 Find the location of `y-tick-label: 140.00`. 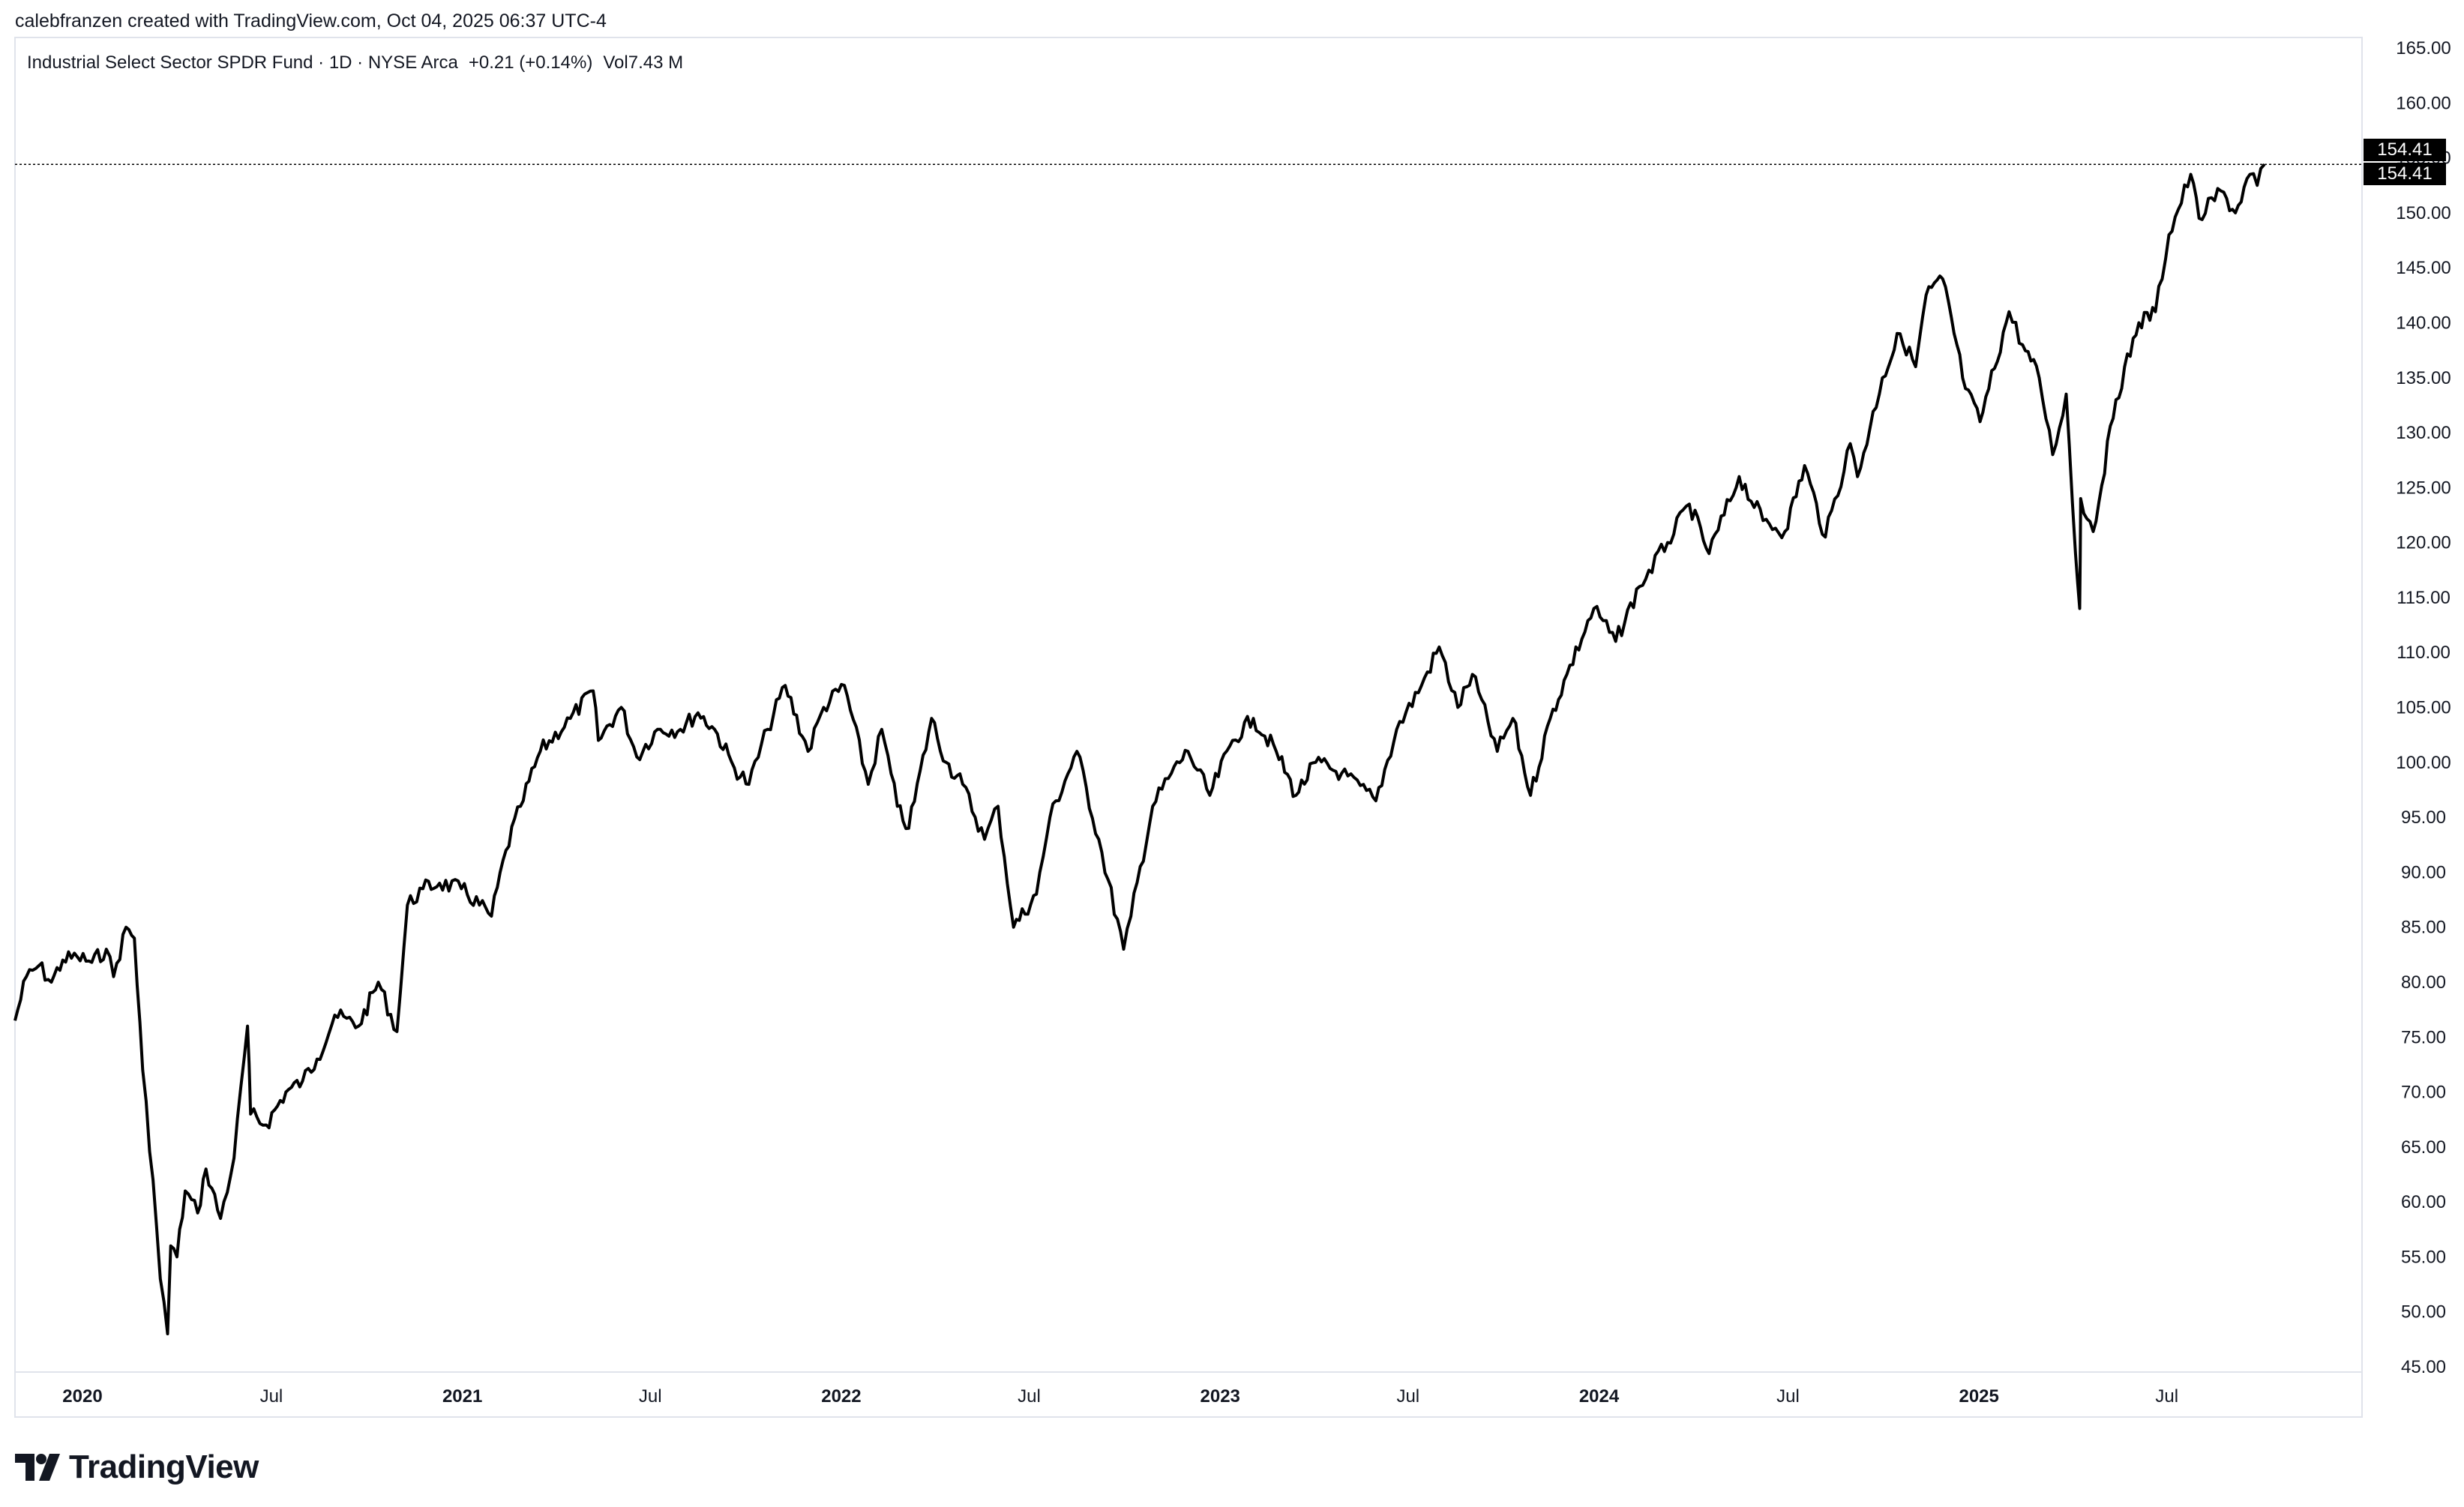

y-tick-label: 140.00 is located at coordinates (2423, 323).